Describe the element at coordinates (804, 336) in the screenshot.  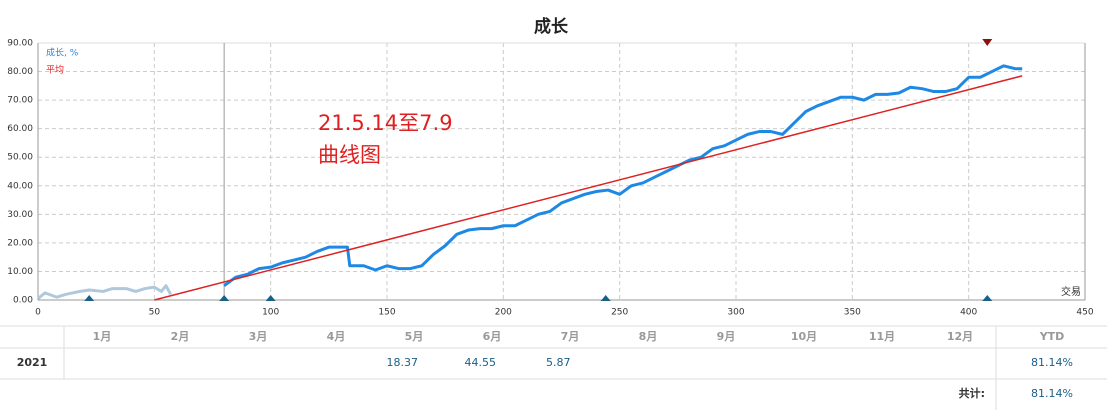
I see `month-header: 10月` at that location.